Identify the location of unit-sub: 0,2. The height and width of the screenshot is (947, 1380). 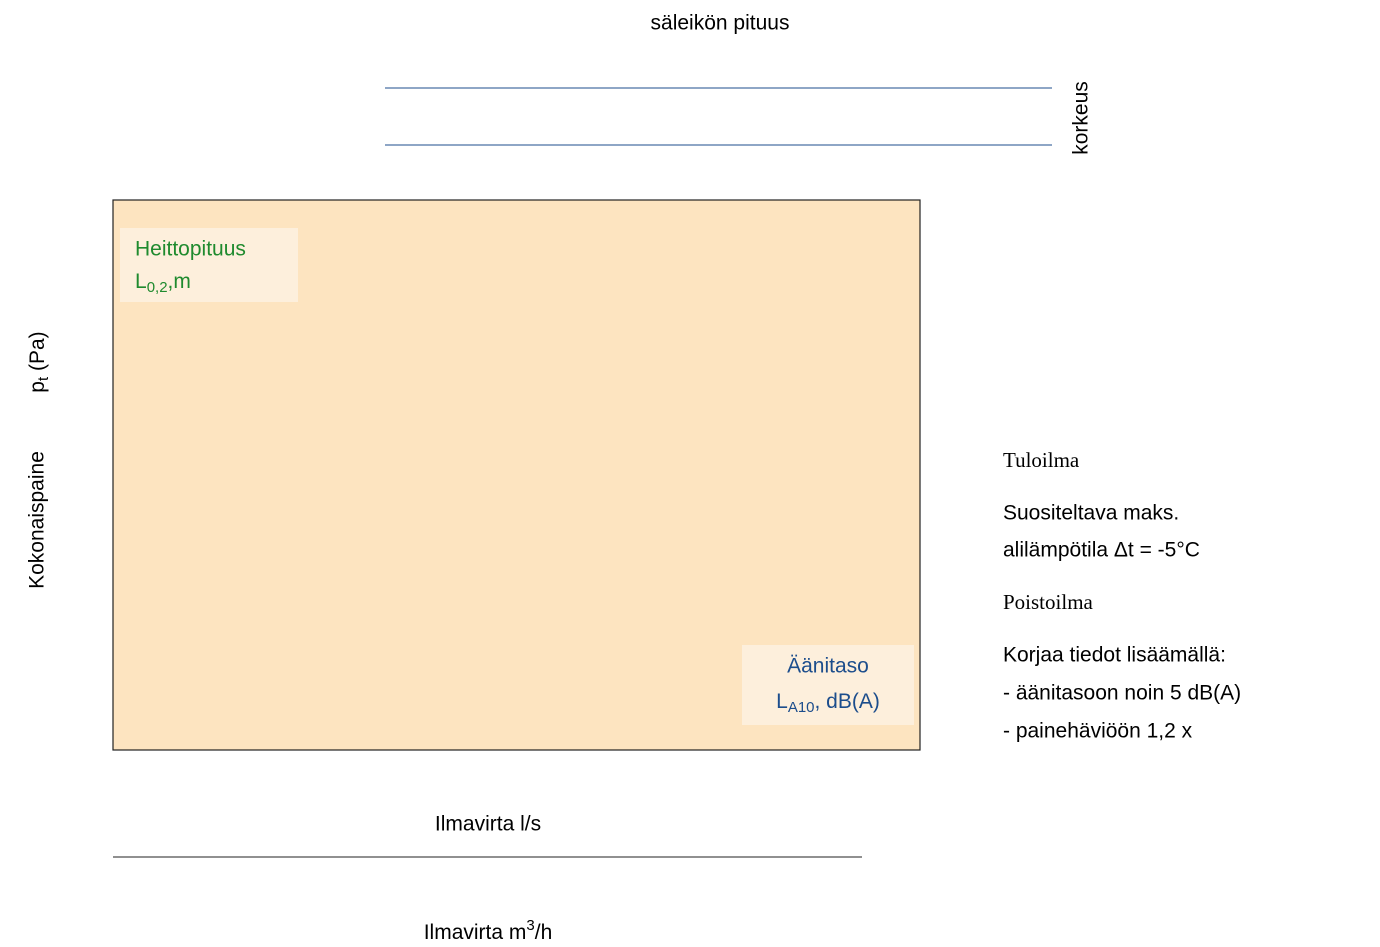
(157, 287).